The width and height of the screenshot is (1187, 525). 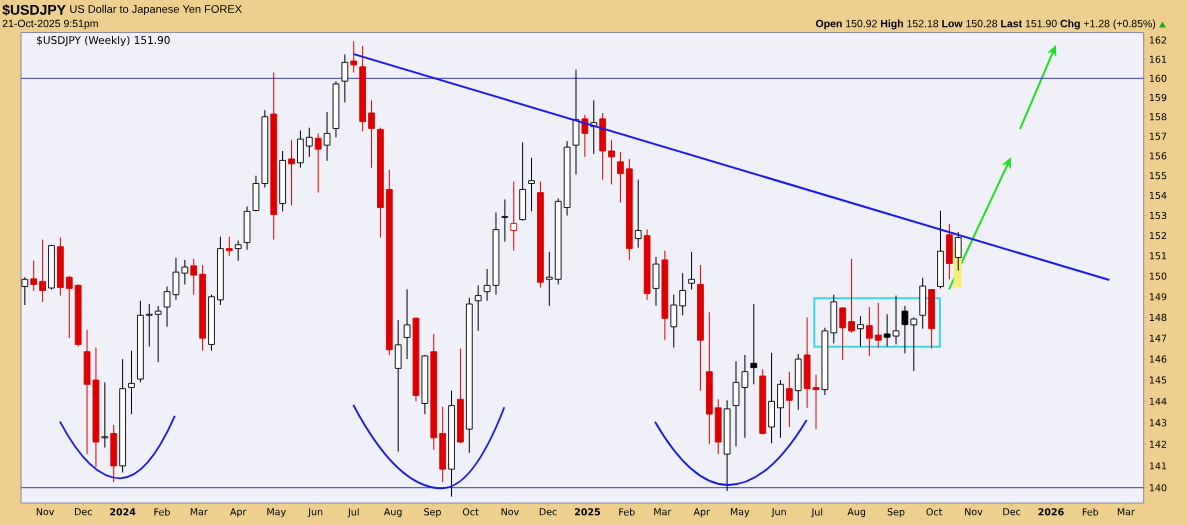 I want to click on y-tick-label: 145, so click(x=1158, y=380).